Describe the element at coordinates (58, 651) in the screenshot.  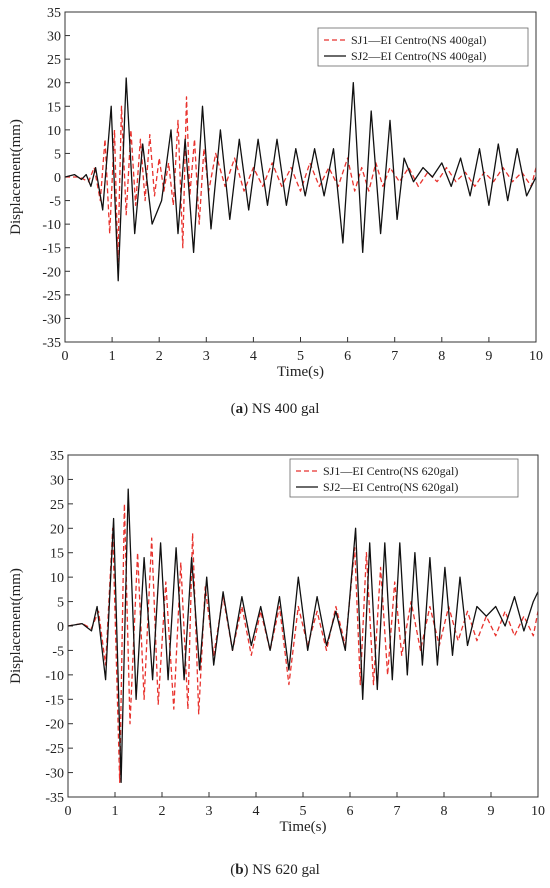
I see `chart-b-ytick-label: -5` at that location.